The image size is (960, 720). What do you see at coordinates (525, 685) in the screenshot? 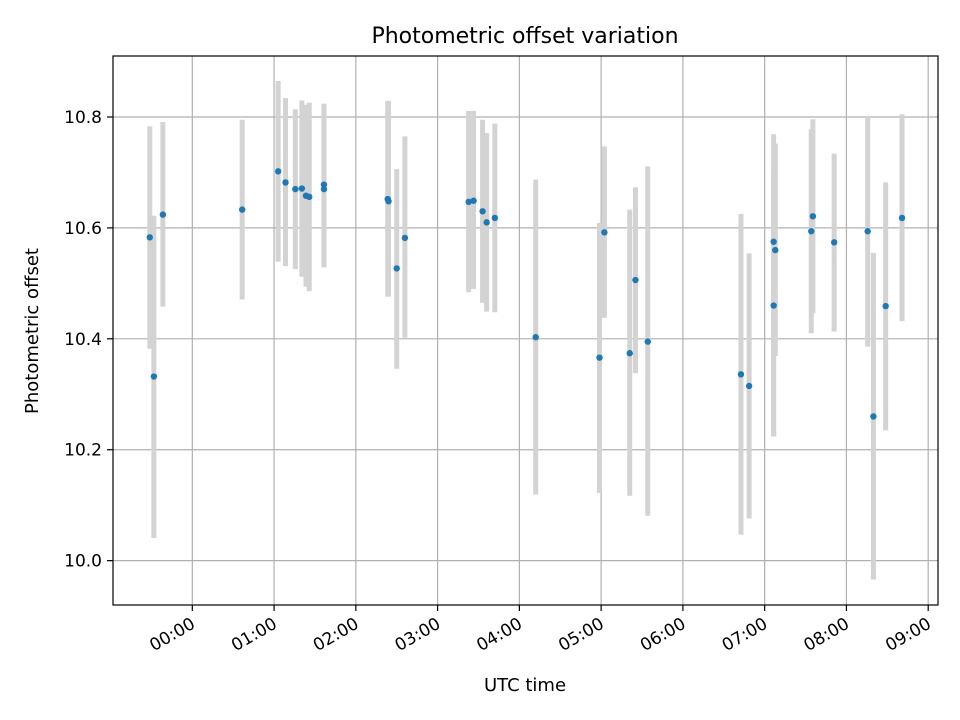
I see `x-axis-label: UTC time` at bounding box center [525, 685].